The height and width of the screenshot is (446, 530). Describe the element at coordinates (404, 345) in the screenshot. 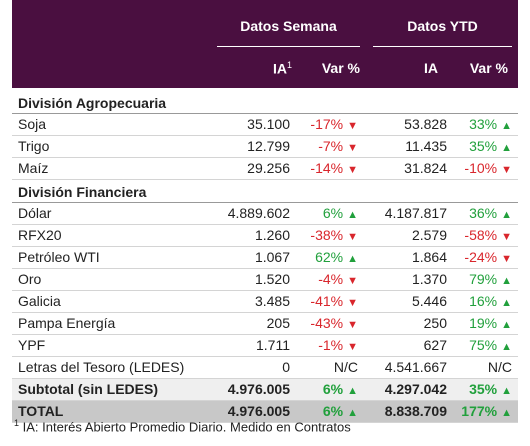

I see `cell: 627` at that location.